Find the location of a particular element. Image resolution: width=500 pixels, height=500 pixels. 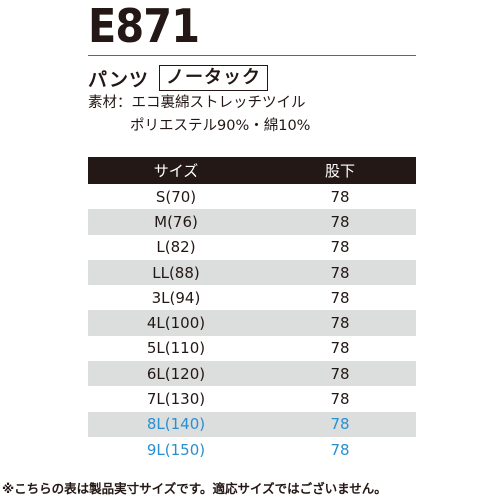

table-row: 9L(150) 78 is located at coordinates (252, 449).